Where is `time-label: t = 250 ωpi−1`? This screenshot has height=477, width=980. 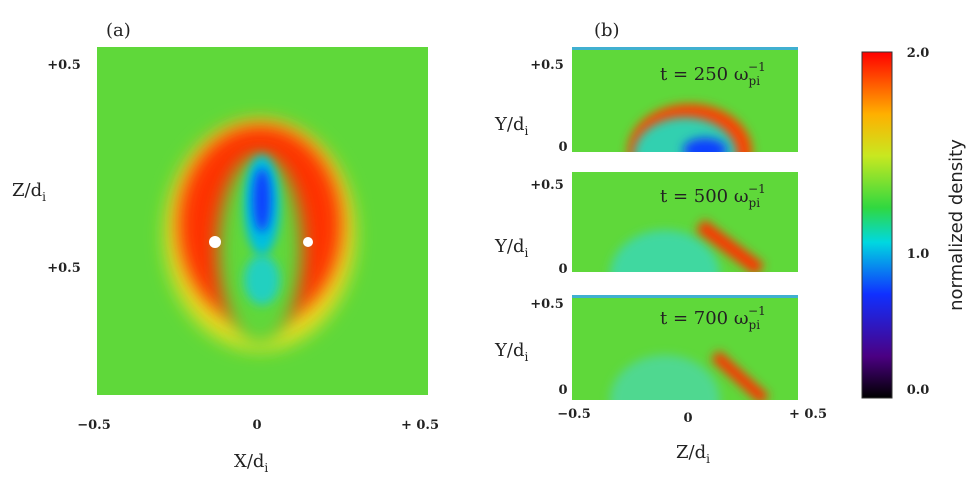
time-label: t = 250 ωpi−1 is located at coordinates (713, 74).